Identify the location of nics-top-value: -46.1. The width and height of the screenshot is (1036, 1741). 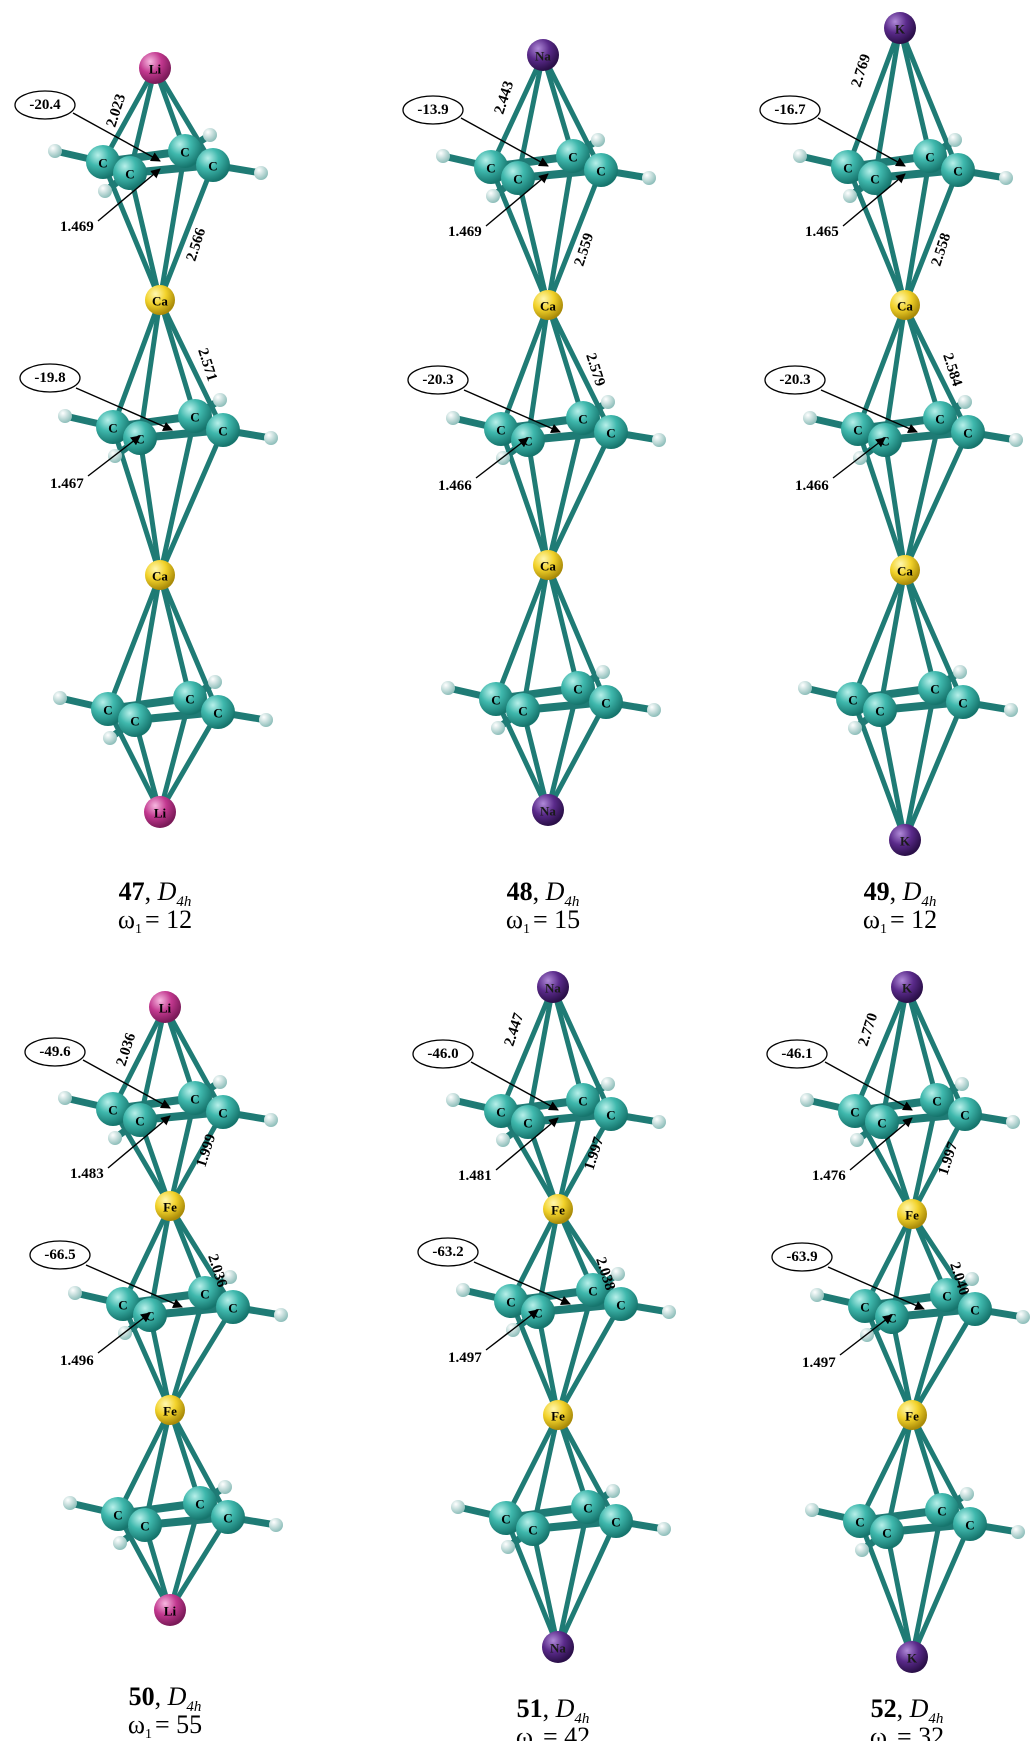
(796, 1054).